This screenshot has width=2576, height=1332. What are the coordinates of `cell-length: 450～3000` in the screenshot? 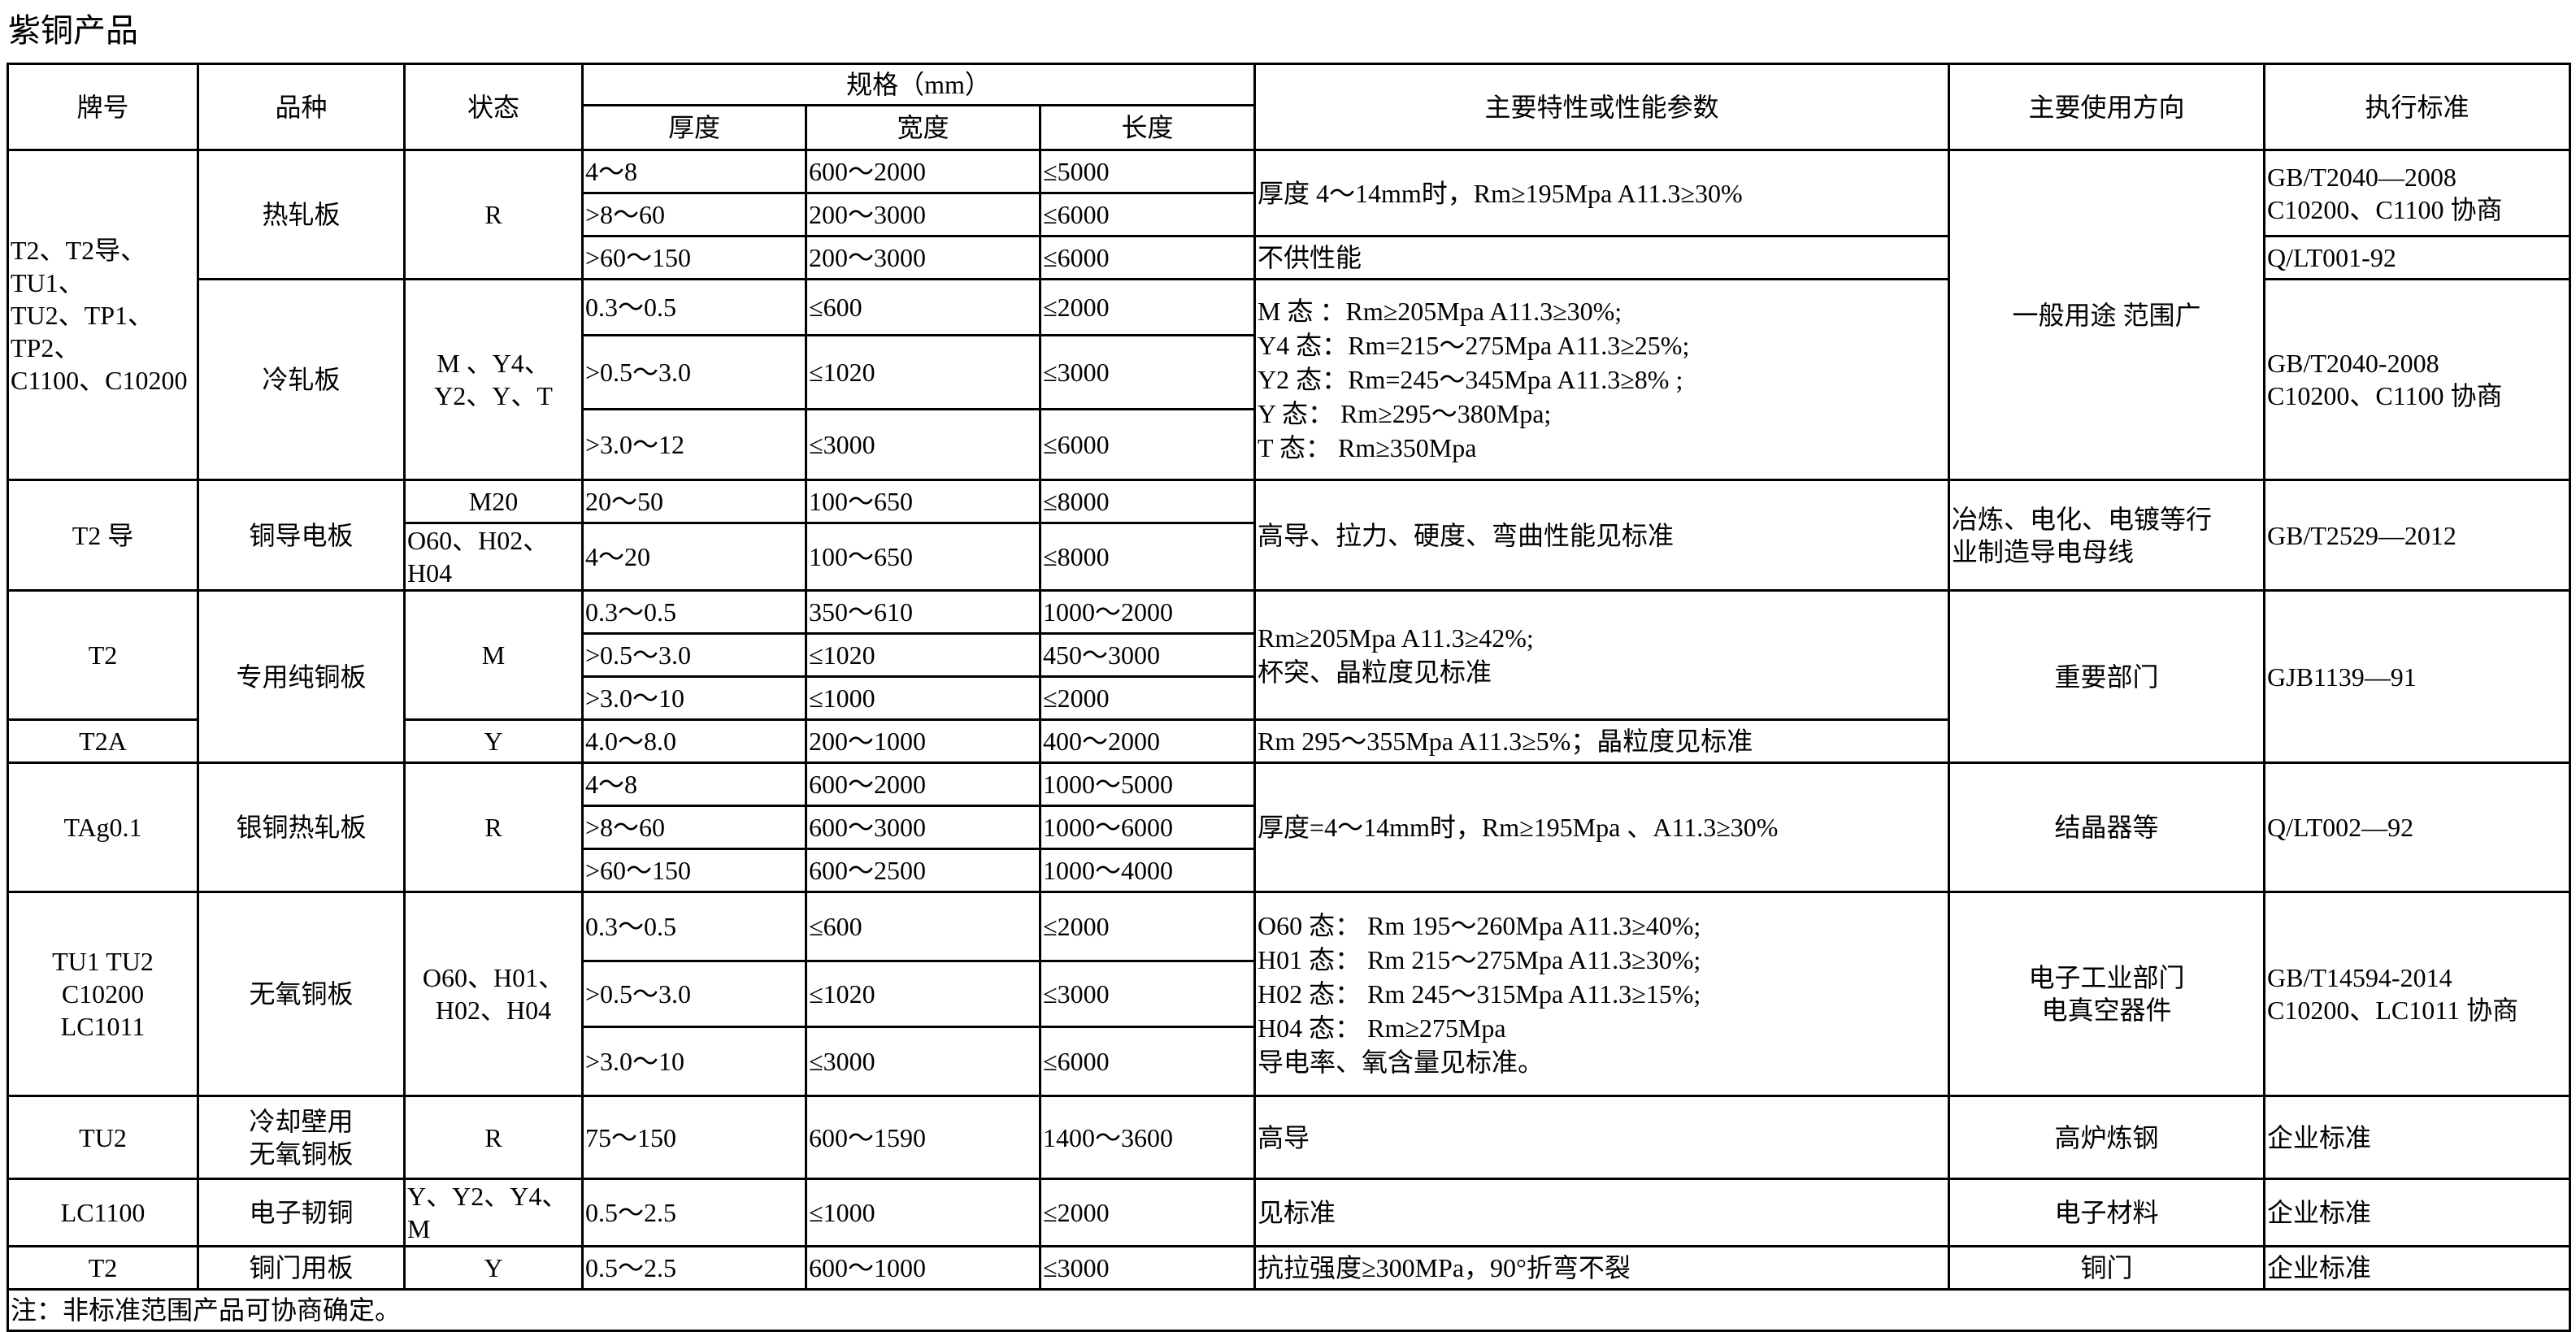 It's located at (1147, 655).